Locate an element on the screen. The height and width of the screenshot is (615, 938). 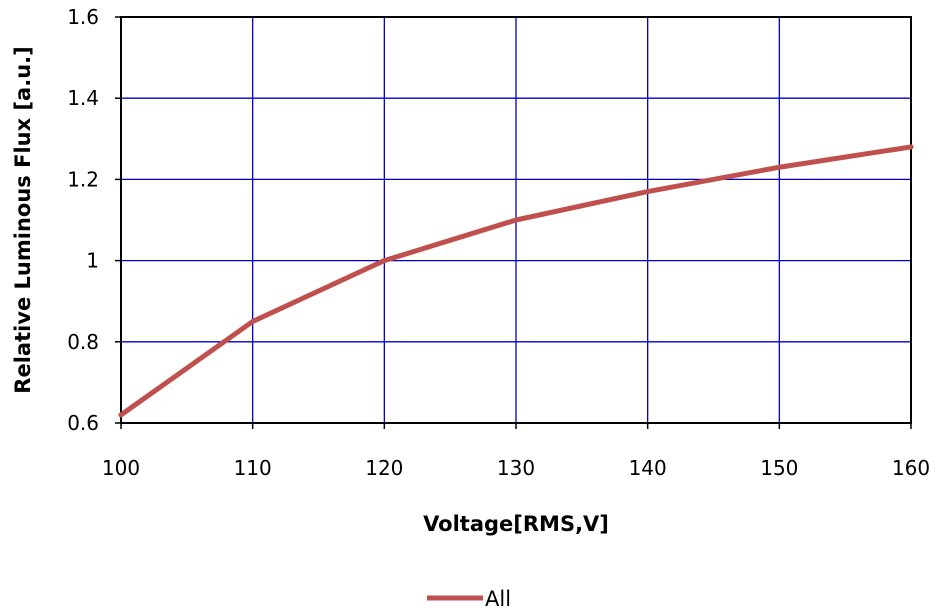
x-tick-label: 160 is located at coordinates (911, 468).